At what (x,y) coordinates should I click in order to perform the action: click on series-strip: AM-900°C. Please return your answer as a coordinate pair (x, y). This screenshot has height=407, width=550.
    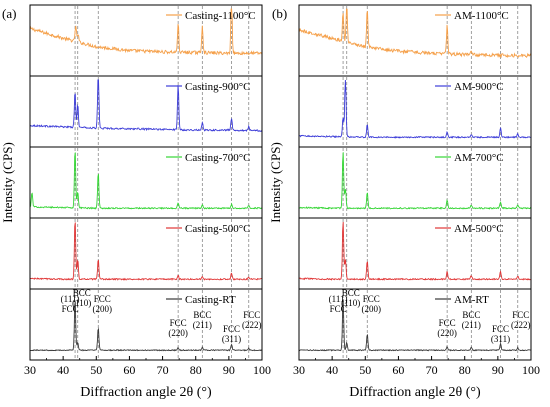
    Looking at the image, I should click on (415, 111).